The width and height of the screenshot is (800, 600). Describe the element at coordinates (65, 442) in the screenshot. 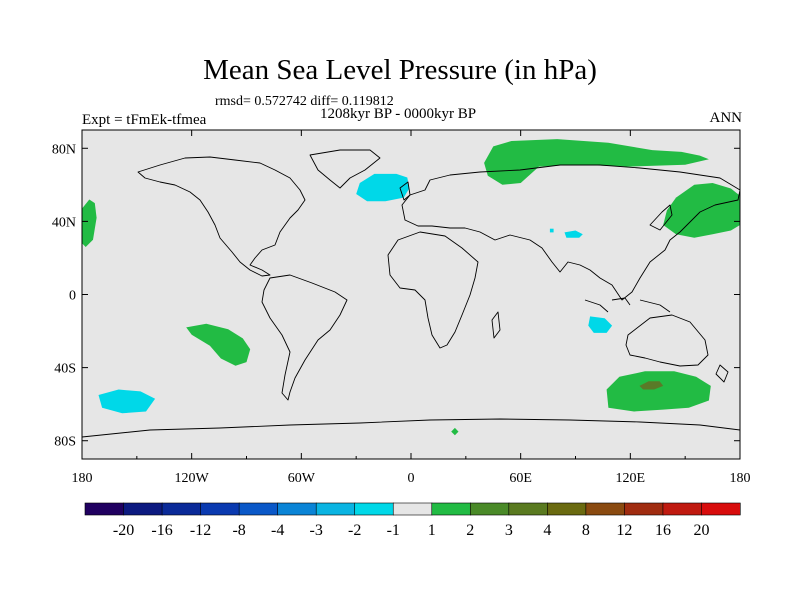

I see `lat-tick-label: 80S` at that location.